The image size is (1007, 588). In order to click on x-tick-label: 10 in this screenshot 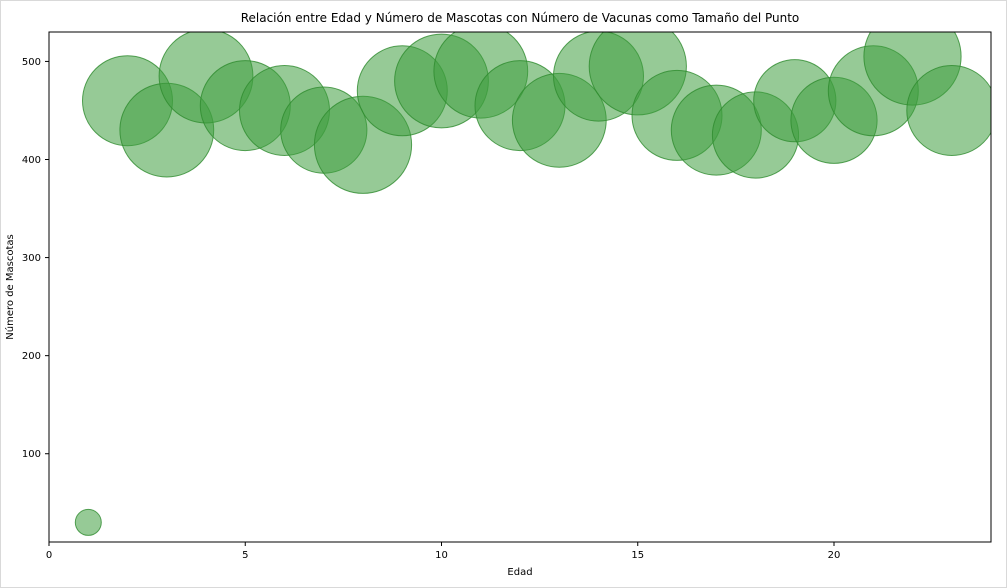, I will do `click(441, 555)`.